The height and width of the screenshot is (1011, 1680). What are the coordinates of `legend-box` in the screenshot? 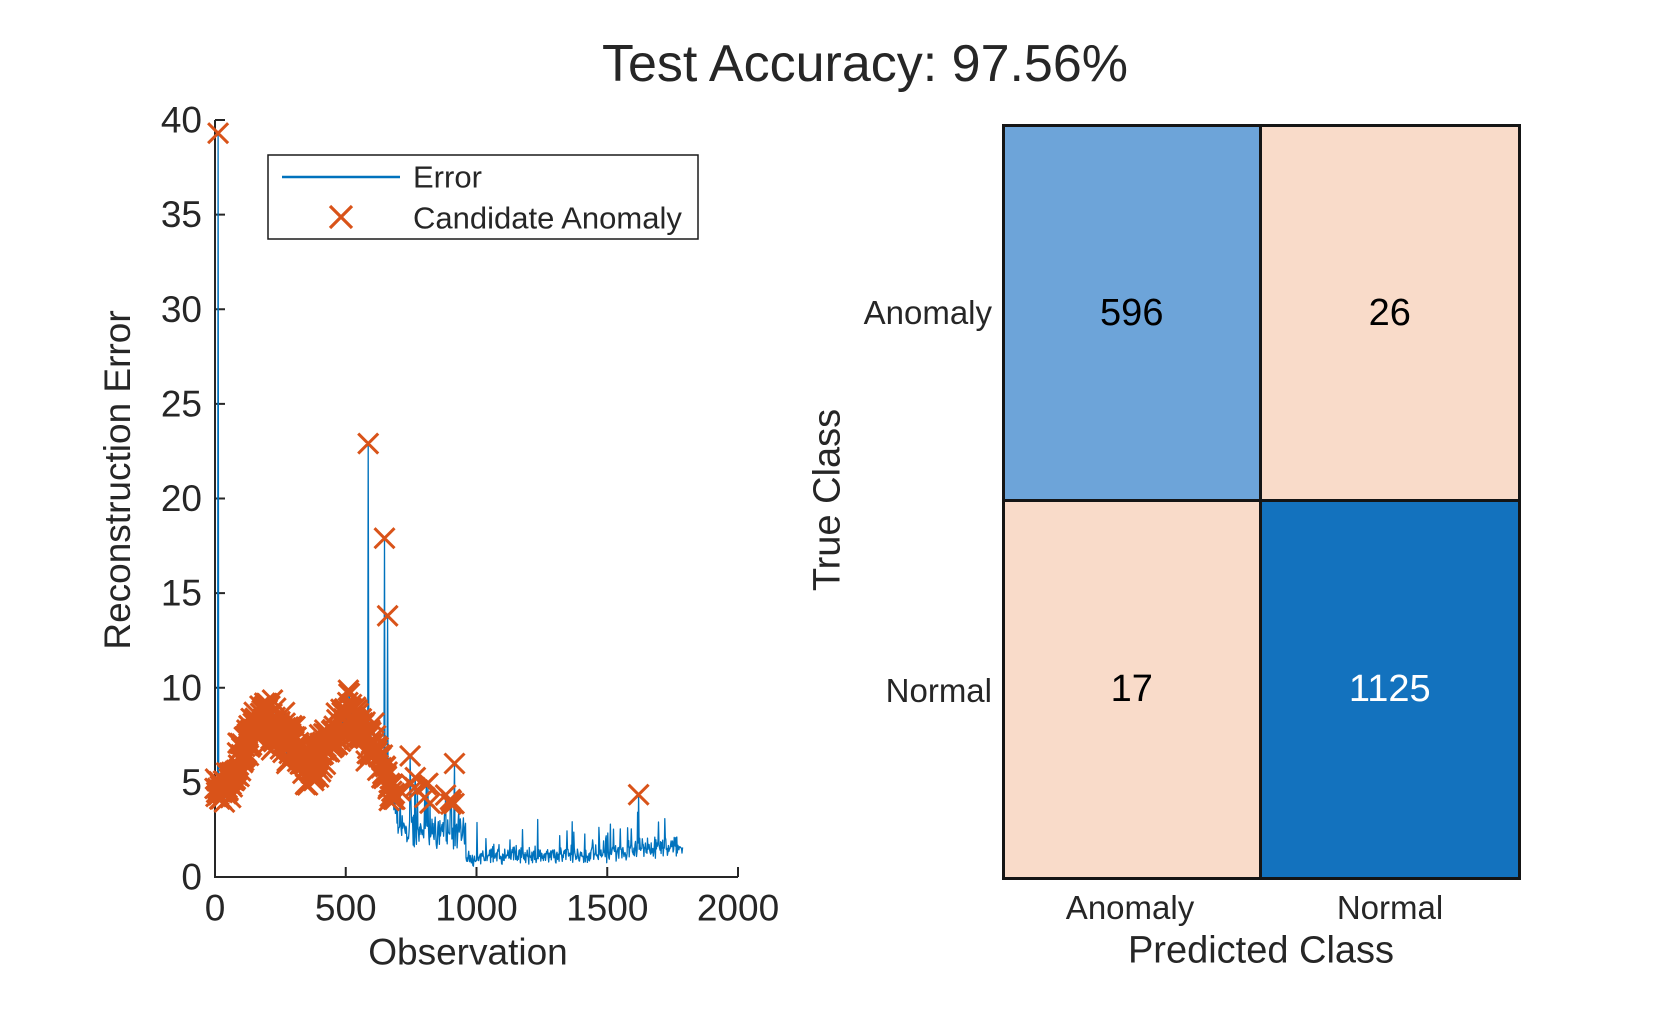 It's located at (483, 197).